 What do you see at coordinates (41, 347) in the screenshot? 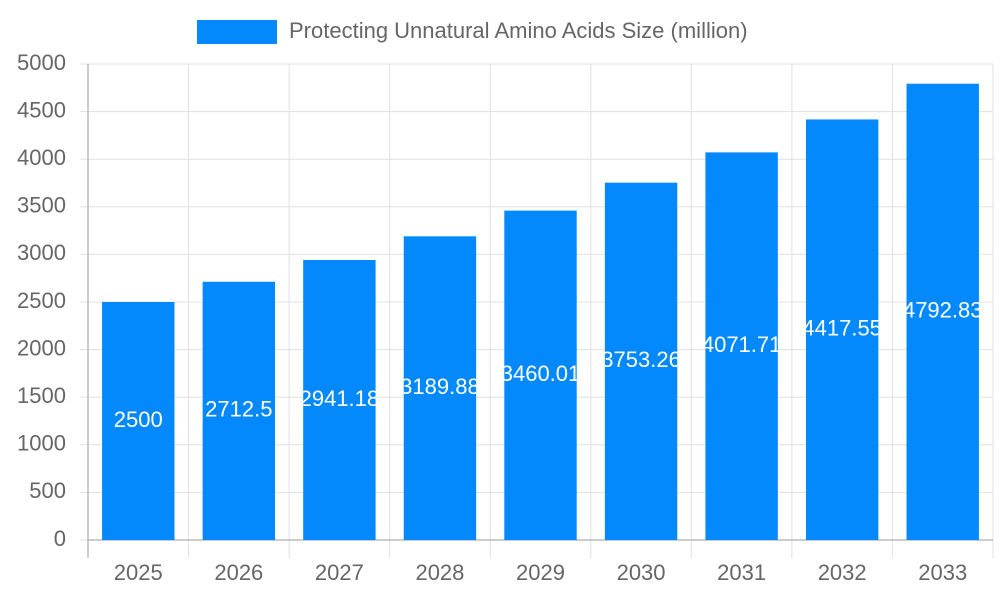
I see `y-tick-label: 2000` at bounding box center [41, 347].